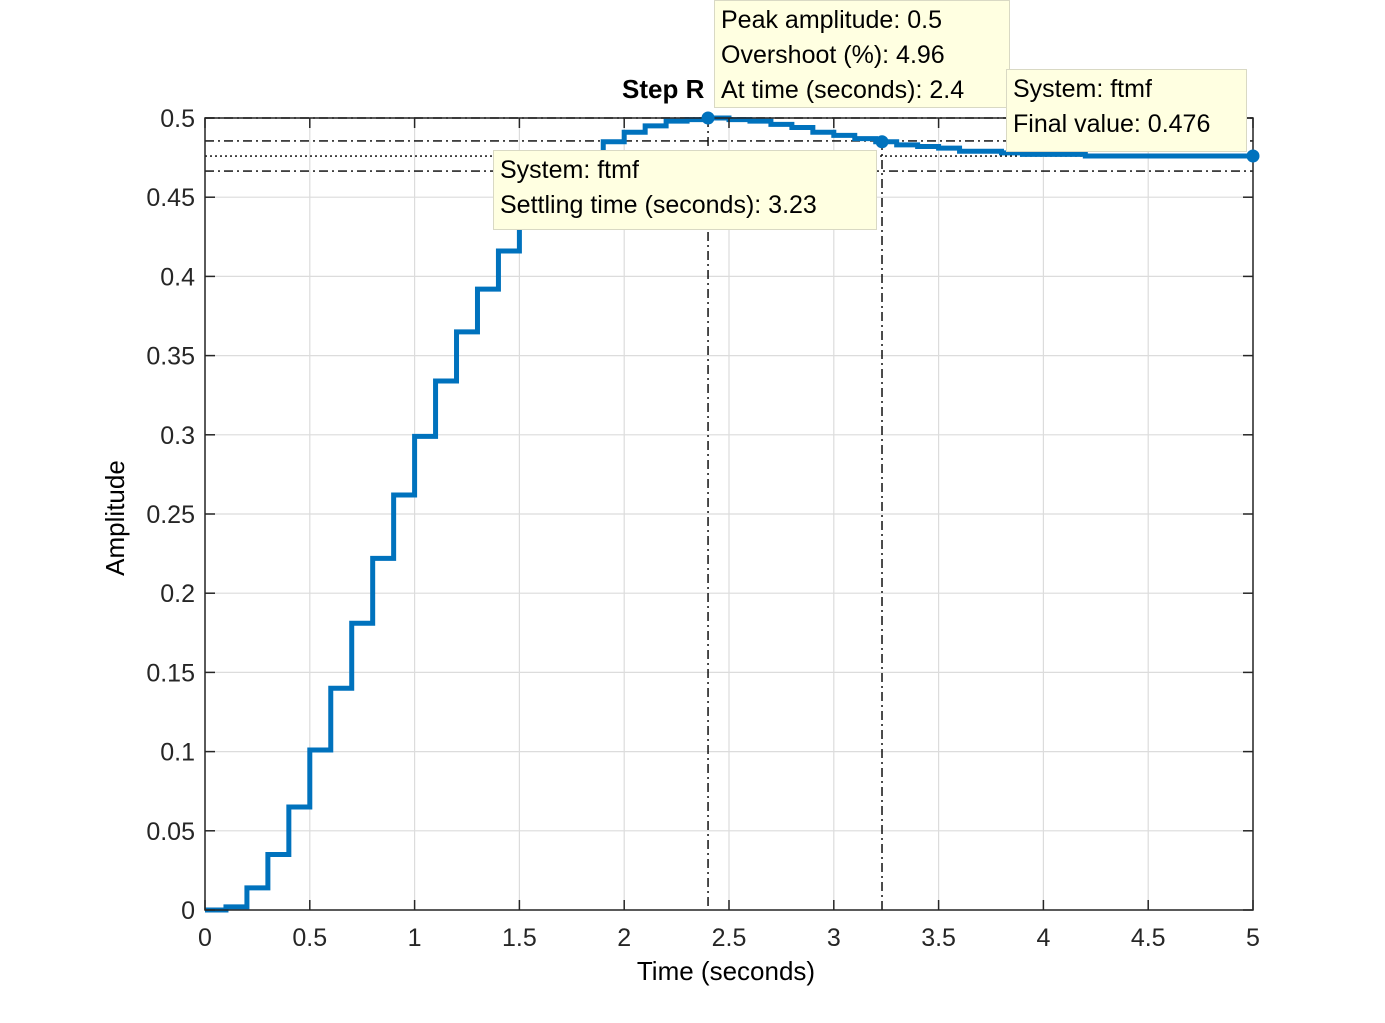 Image resolution: width=1385 pixels, height=1023 pixels. Describe the element at coordinates (177, 594) in the screenshot. I see `y-tick-label: 0.2` at that location.